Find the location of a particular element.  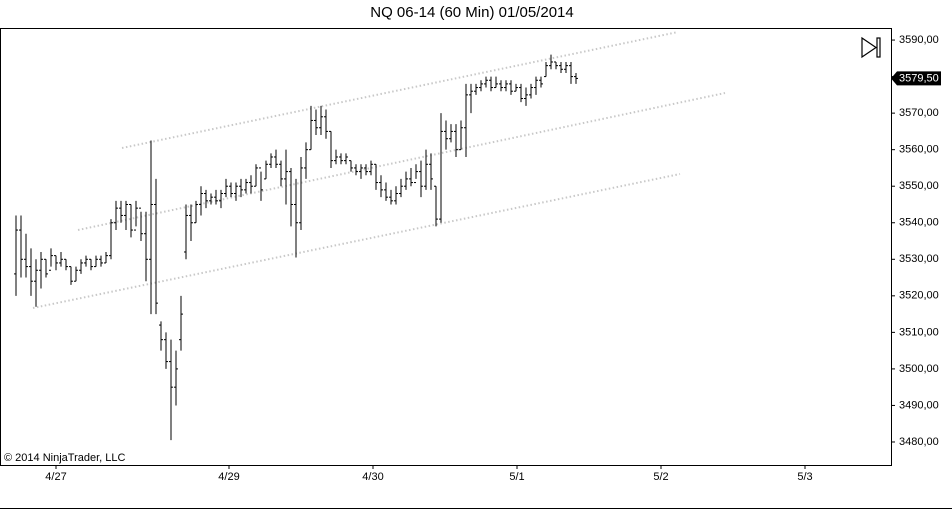

y-tick-label: 3500,00 is located at coordinates (919, 369).